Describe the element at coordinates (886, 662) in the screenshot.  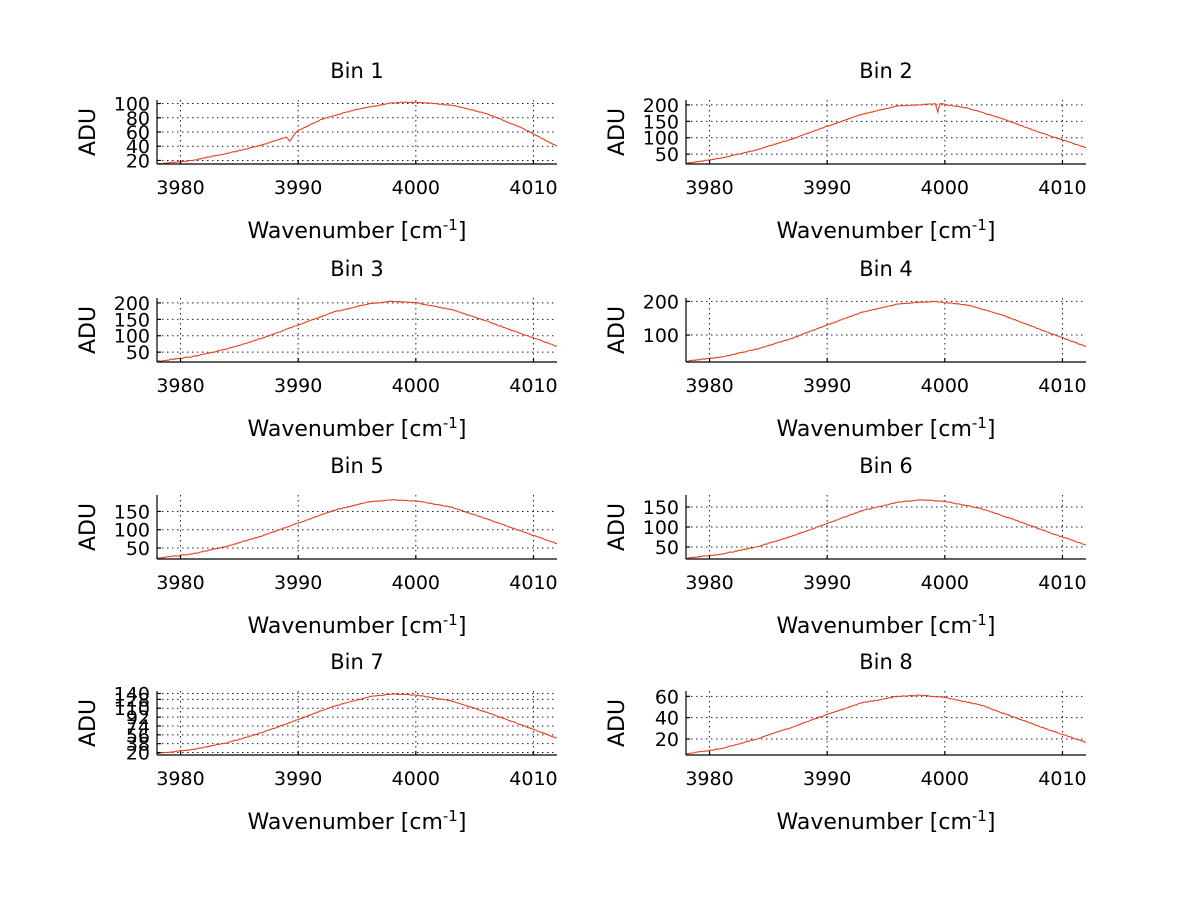
I see `subplot-title: Bin 8` at that location.